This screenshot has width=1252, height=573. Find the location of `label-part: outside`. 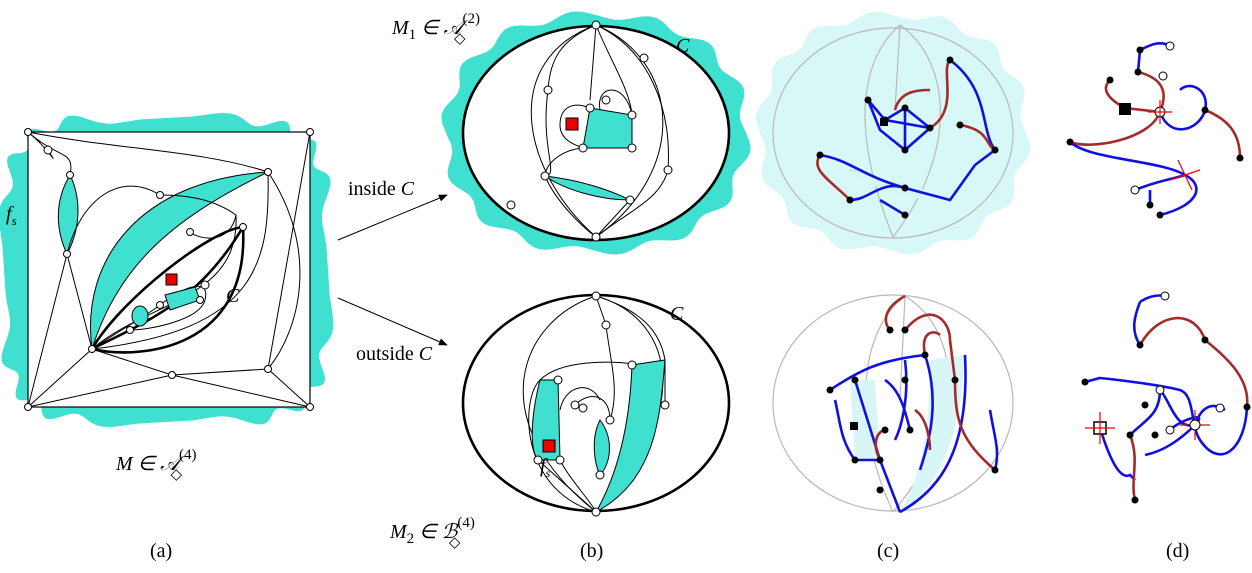

label-part: outside is located at coordinates (387, 354).